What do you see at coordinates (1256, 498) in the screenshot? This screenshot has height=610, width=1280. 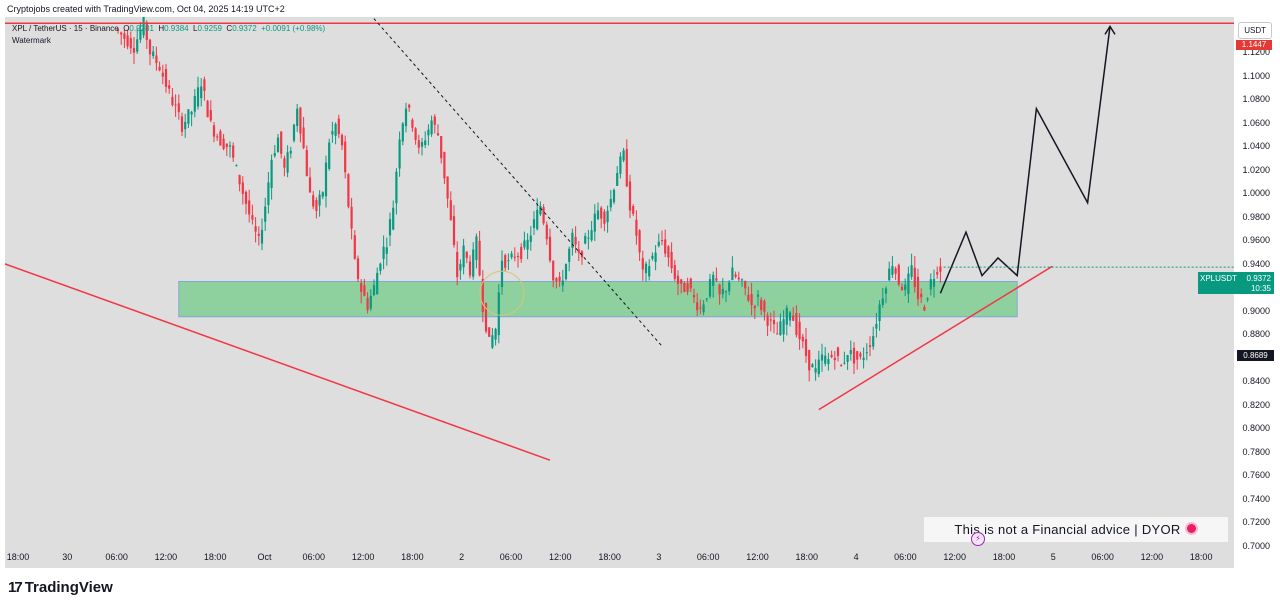 I see `price-tick-label: 0.7400` at bounding box center [1256, 498].